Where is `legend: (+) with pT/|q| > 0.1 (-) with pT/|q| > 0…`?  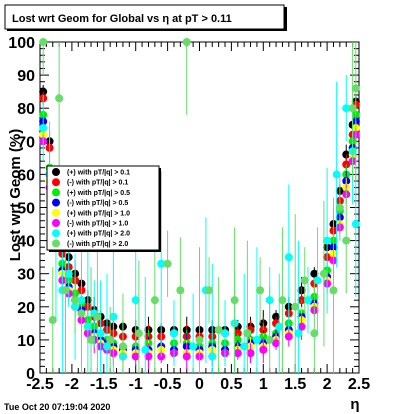
legend: (+) with pT/|q| > 0.1 (-) with pT/|q| > 0… is located at coordinates (103, 208).